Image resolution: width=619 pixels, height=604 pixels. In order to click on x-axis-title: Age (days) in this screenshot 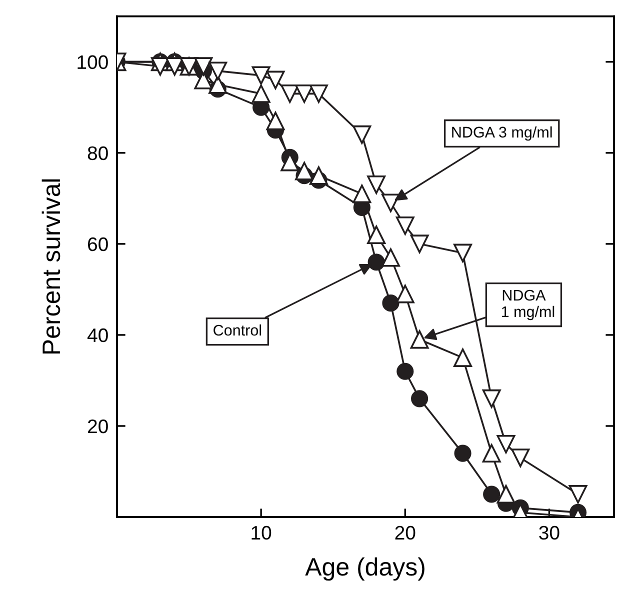, I will do `click(364, 569)`.